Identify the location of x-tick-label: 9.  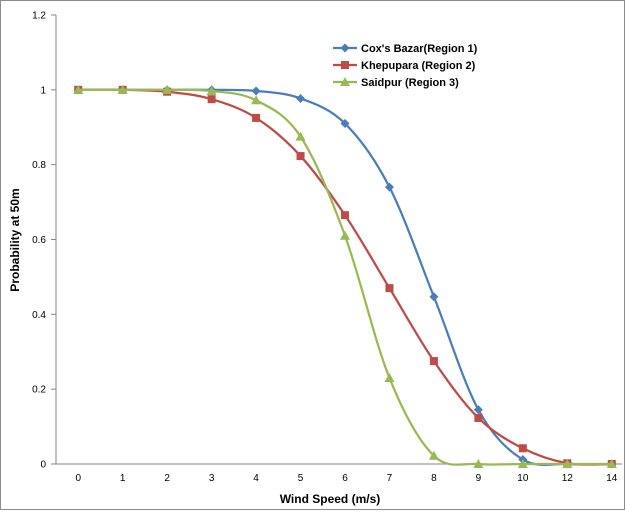
(479, 478).